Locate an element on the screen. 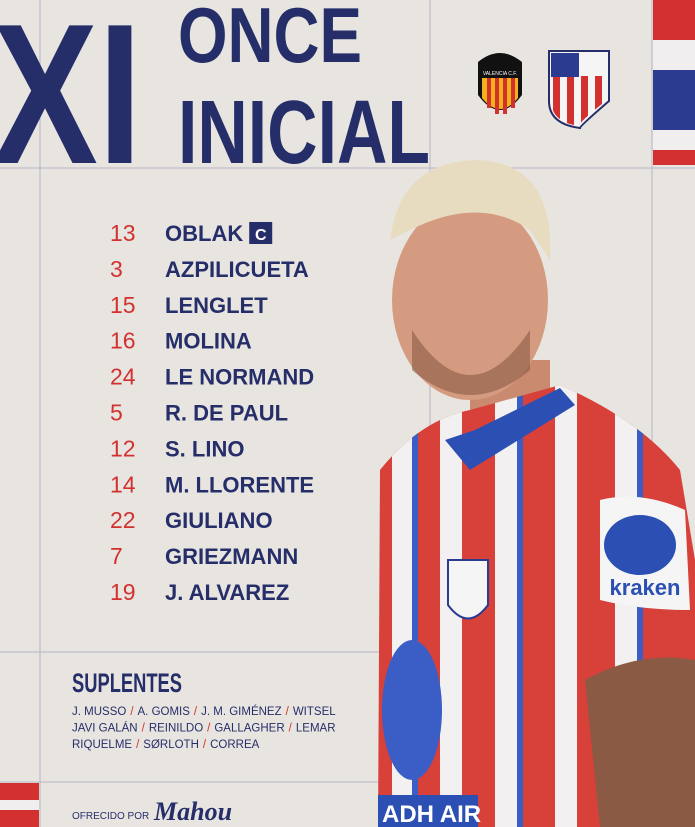 The height and width of the screenshot is (827, 695). player-name: MOLINA is located at coordinates (208, 341).